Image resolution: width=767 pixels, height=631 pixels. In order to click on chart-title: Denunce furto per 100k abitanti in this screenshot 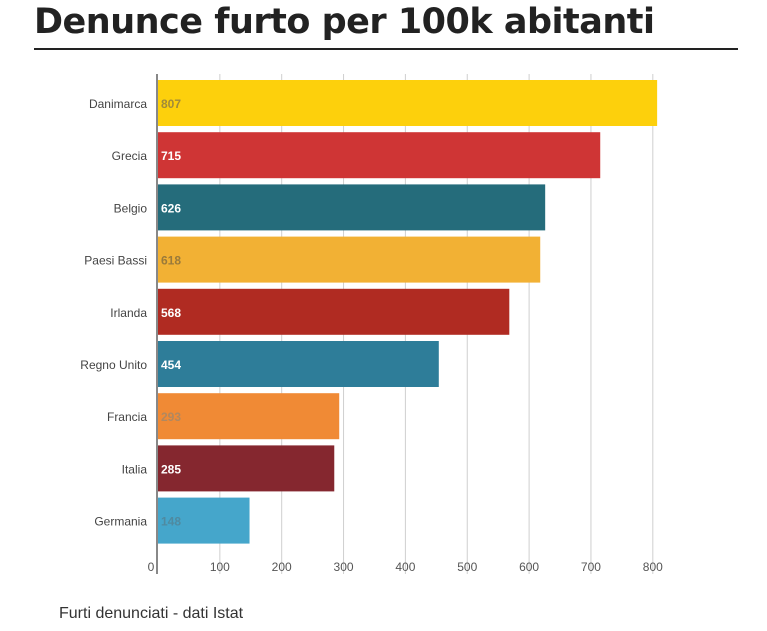, I will do `click(344, 22)`.